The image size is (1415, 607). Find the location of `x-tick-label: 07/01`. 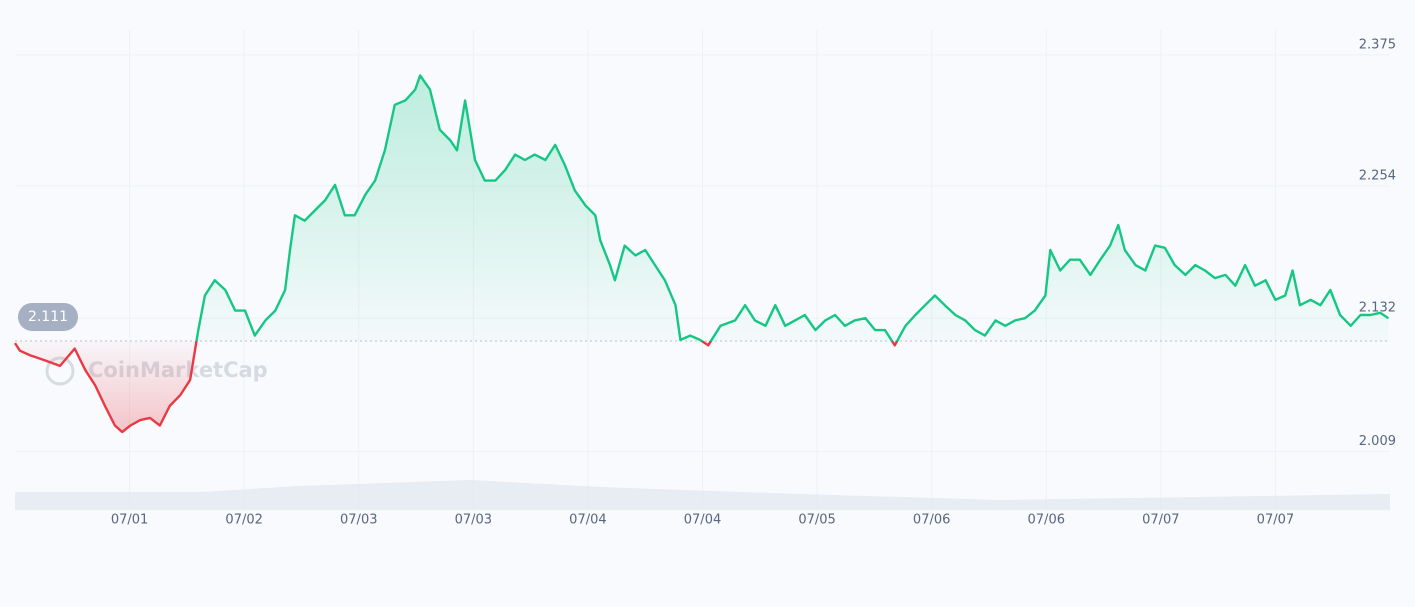

x-tick-label: 07/01 is located at coordinates (129, 520).